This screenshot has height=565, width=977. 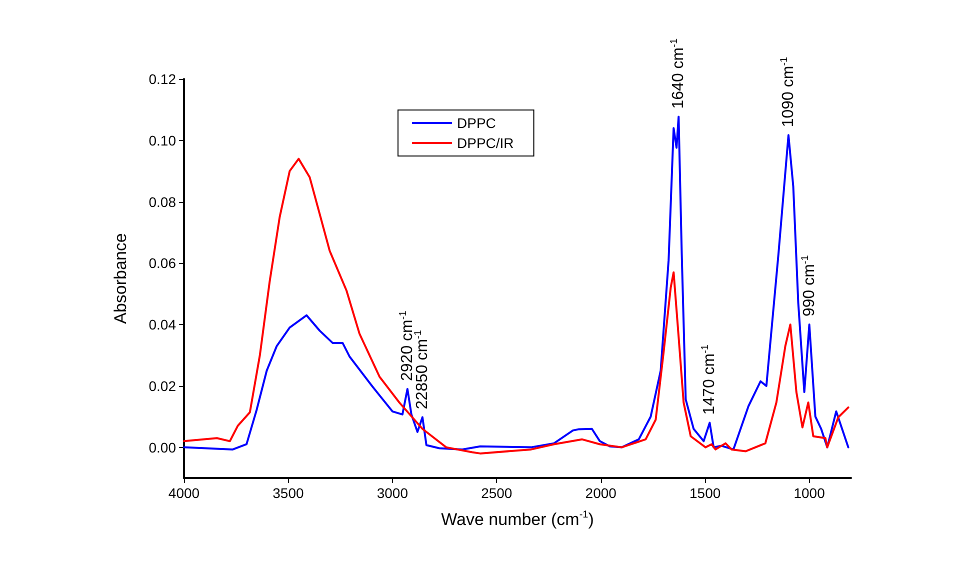 What do you see at coordinates (162, 79) in the screenshot?
I see `y-tick-label: 0.12` at bounding box center [162, 79].